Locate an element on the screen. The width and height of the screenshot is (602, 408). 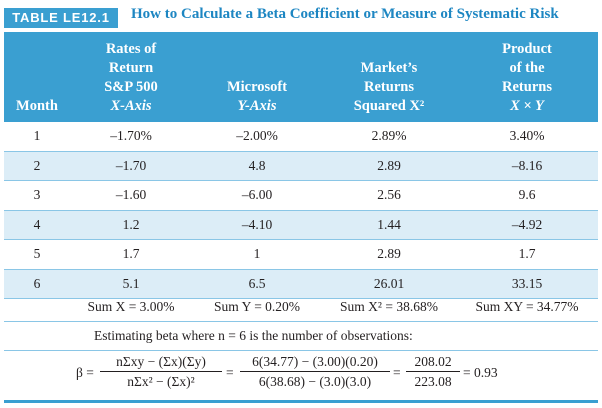
bottom-rule is located at coordinates (301, 401).